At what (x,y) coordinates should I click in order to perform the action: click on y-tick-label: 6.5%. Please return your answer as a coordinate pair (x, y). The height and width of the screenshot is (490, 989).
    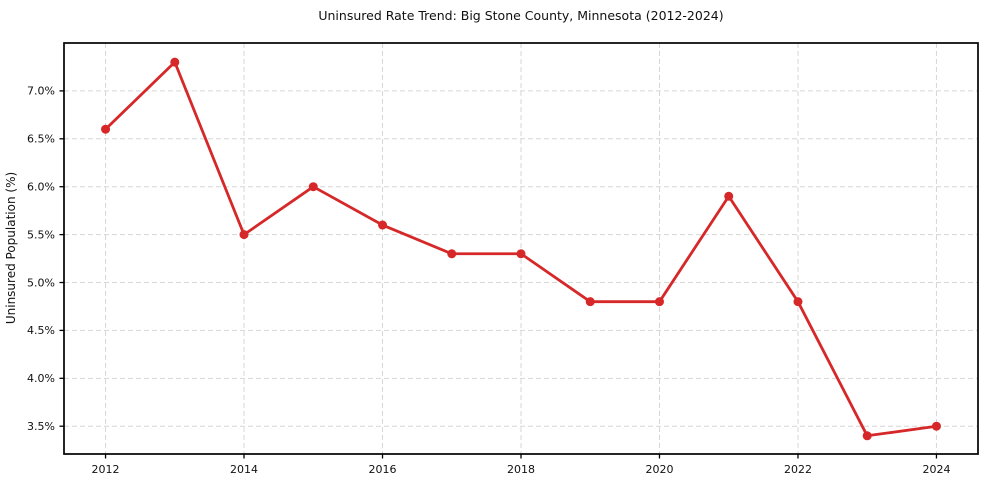
    Looking at the image, I should click on (41, 139).